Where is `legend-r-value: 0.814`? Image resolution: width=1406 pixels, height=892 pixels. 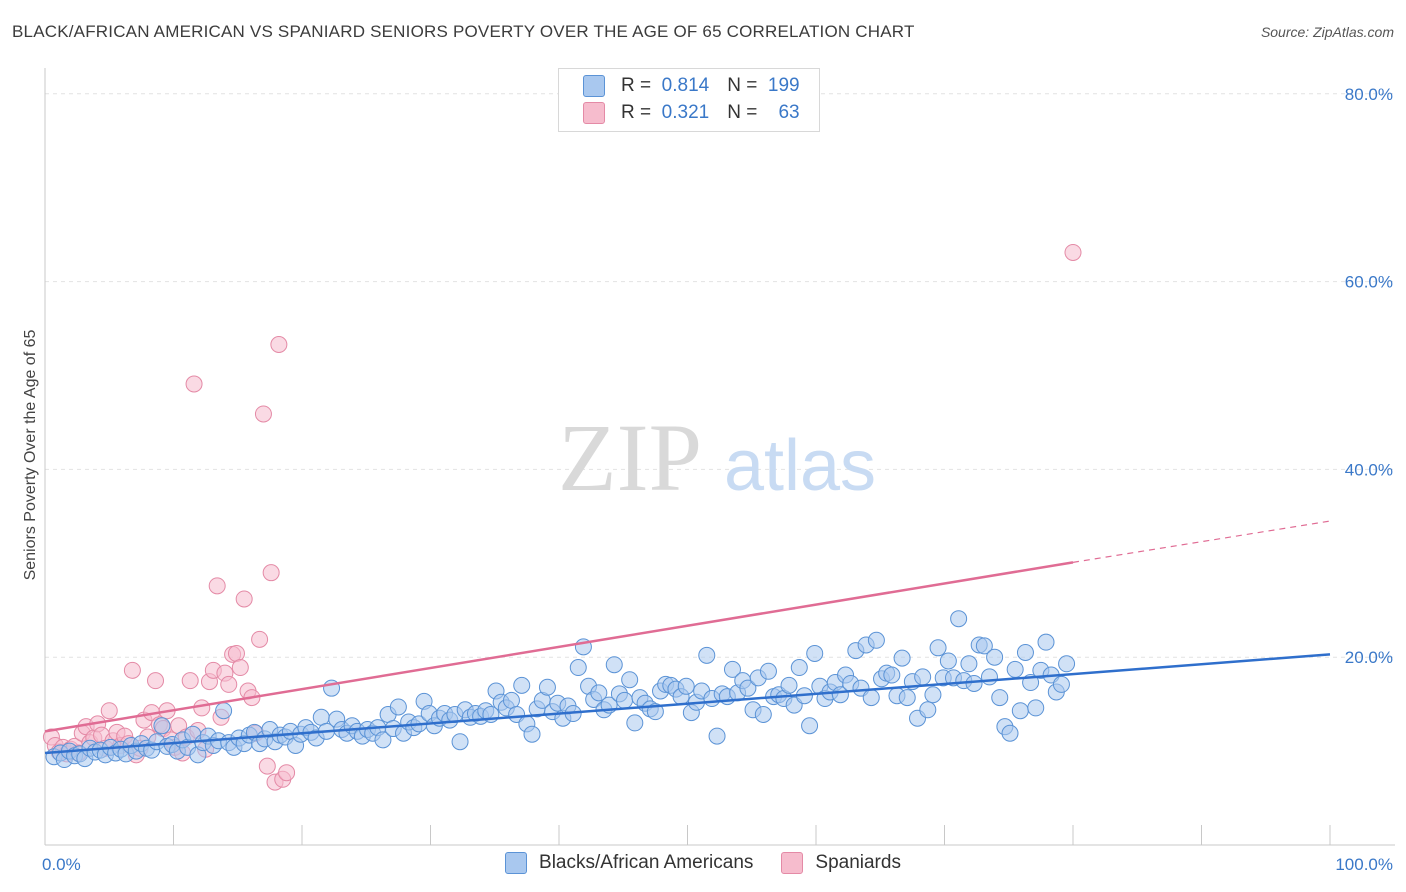
legend-r-value: 0.814 is located at coordinates (685, 85).